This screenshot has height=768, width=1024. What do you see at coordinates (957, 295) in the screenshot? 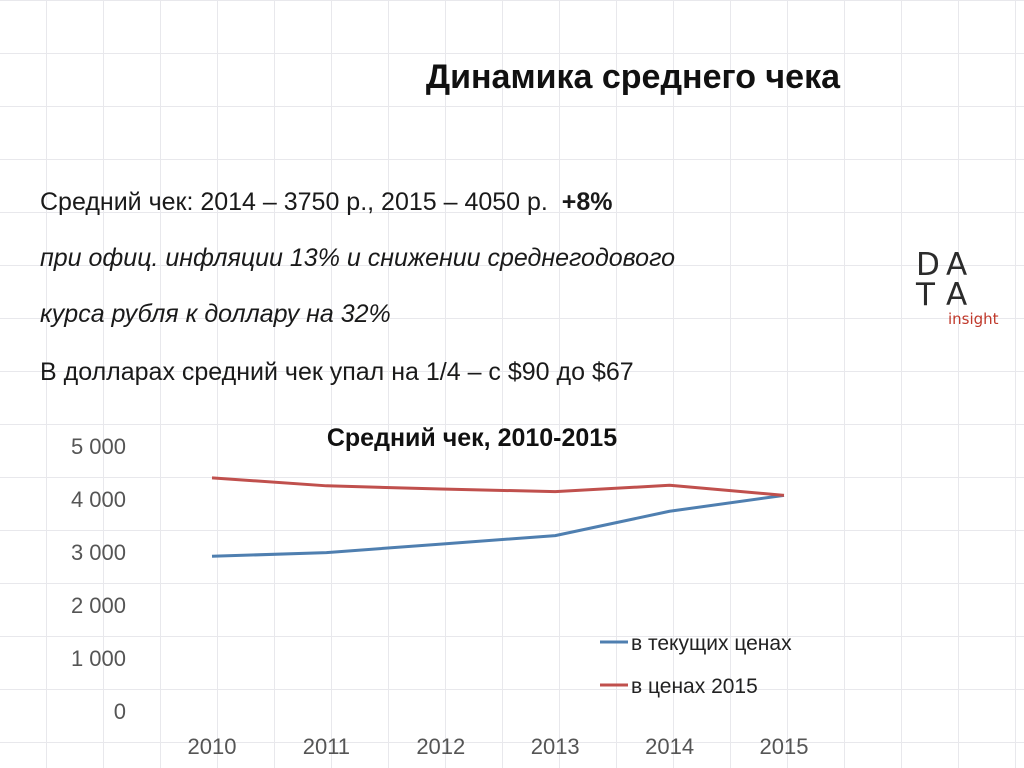
I see `logo-letter-a2: A` at bounding box center [957, 295].